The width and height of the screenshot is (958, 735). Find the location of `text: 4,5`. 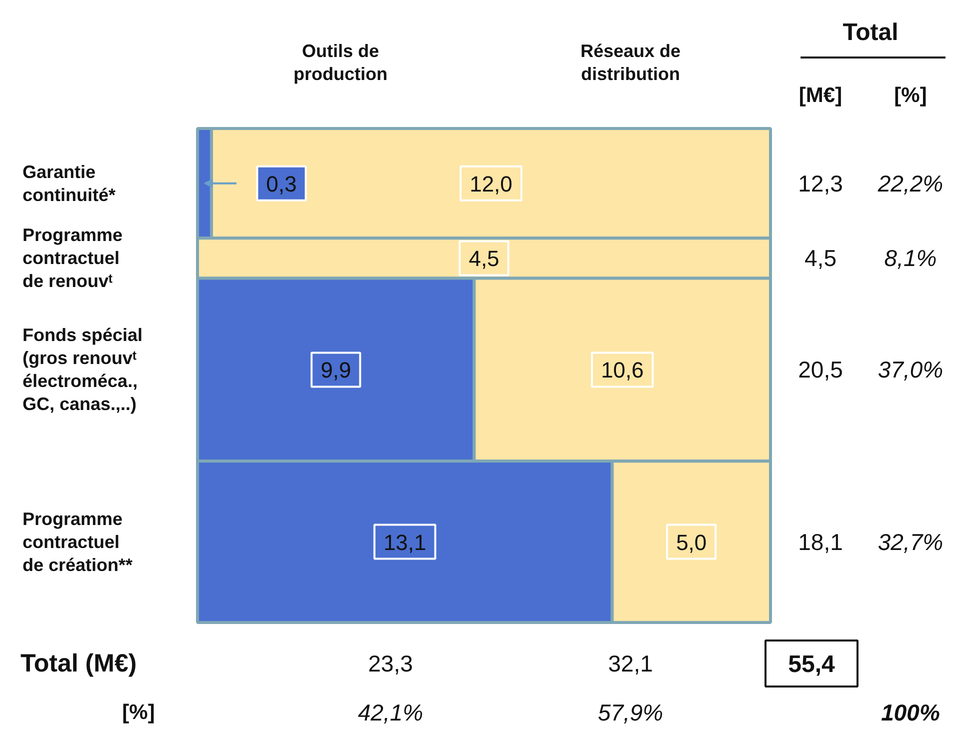

text: 4,5 is located at coordinates (820, 258).